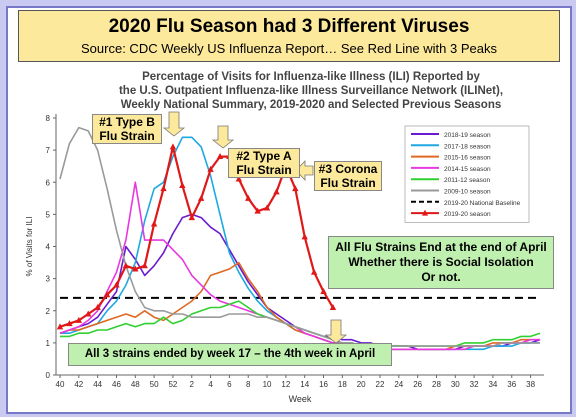  What do you see at coordinates (467, 158) in the screenshot?
I see `legend-label: 2015-16 season` at bounding box center [467, 158].